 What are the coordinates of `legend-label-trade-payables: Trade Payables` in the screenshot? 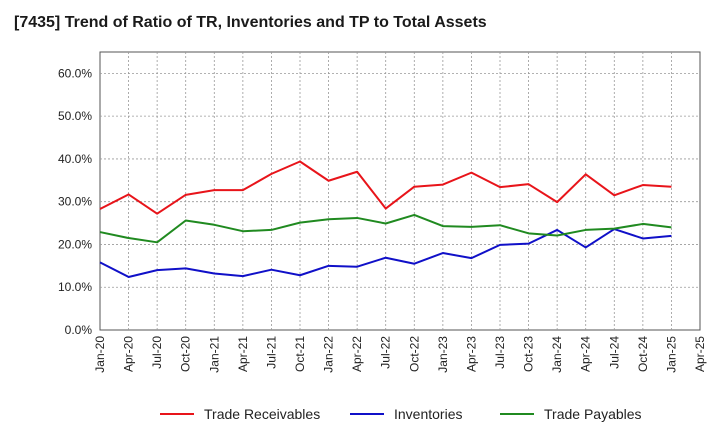 It's located at (593, 414).